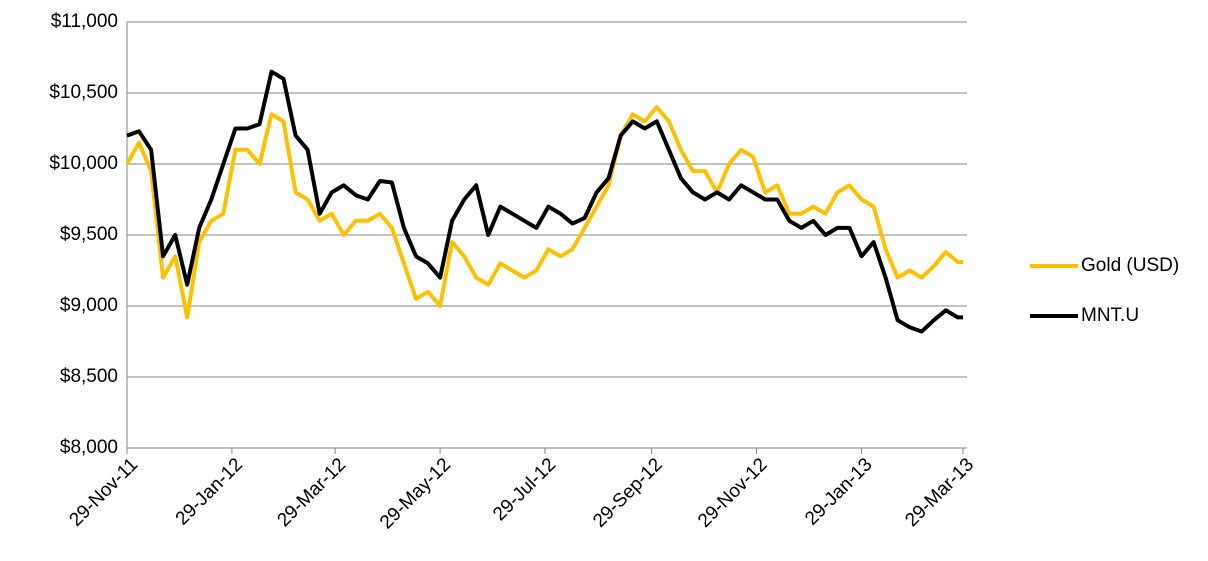 The height and width of the screenshot is (561, 1208). I want to click on x-tick-label: 29-May-12, so click(415, 493).